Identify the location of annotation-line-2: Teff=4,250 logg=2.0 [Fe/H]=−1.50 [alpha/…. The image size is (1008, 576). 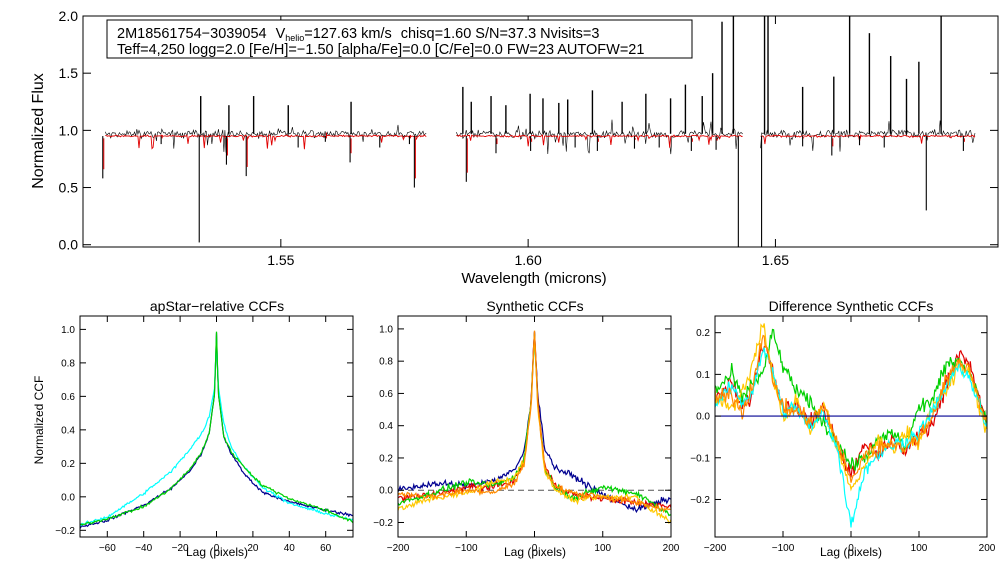
(380, 50).